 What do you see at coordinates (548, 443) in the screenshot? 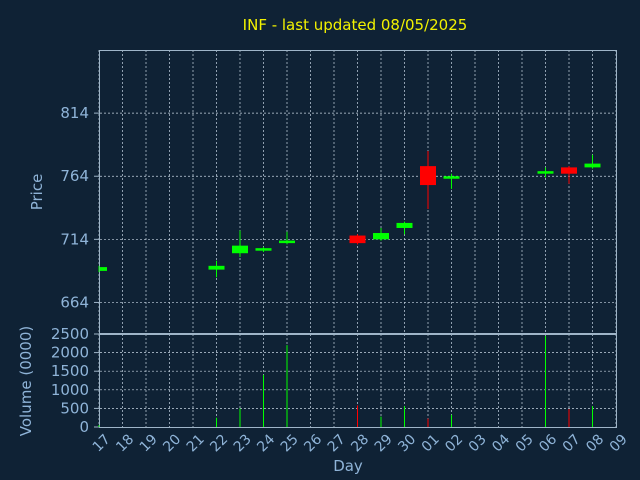
I see `x-tick-label: 06` at bounding box center [548, 443].